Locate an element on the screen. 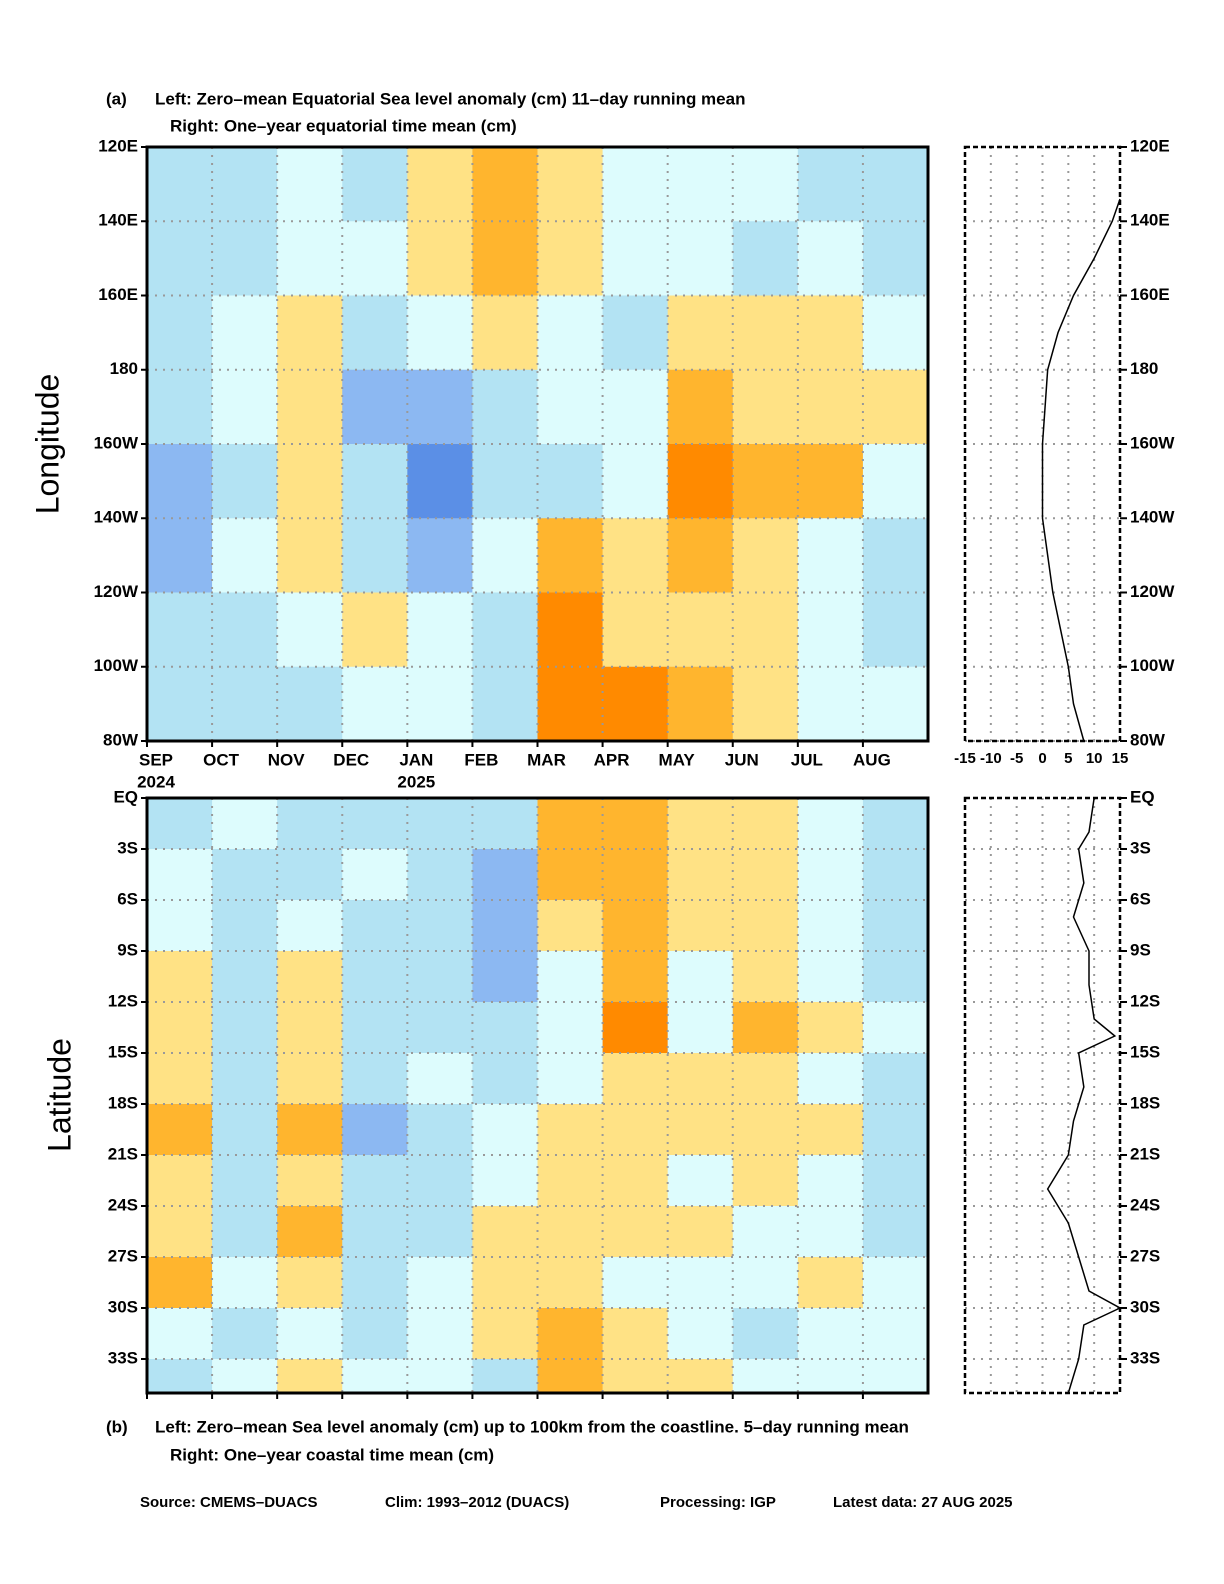 The width and height of the screenshot is (1224, 1584). x-tick-sublabel: 2025 is located at coordinates (416, 781).